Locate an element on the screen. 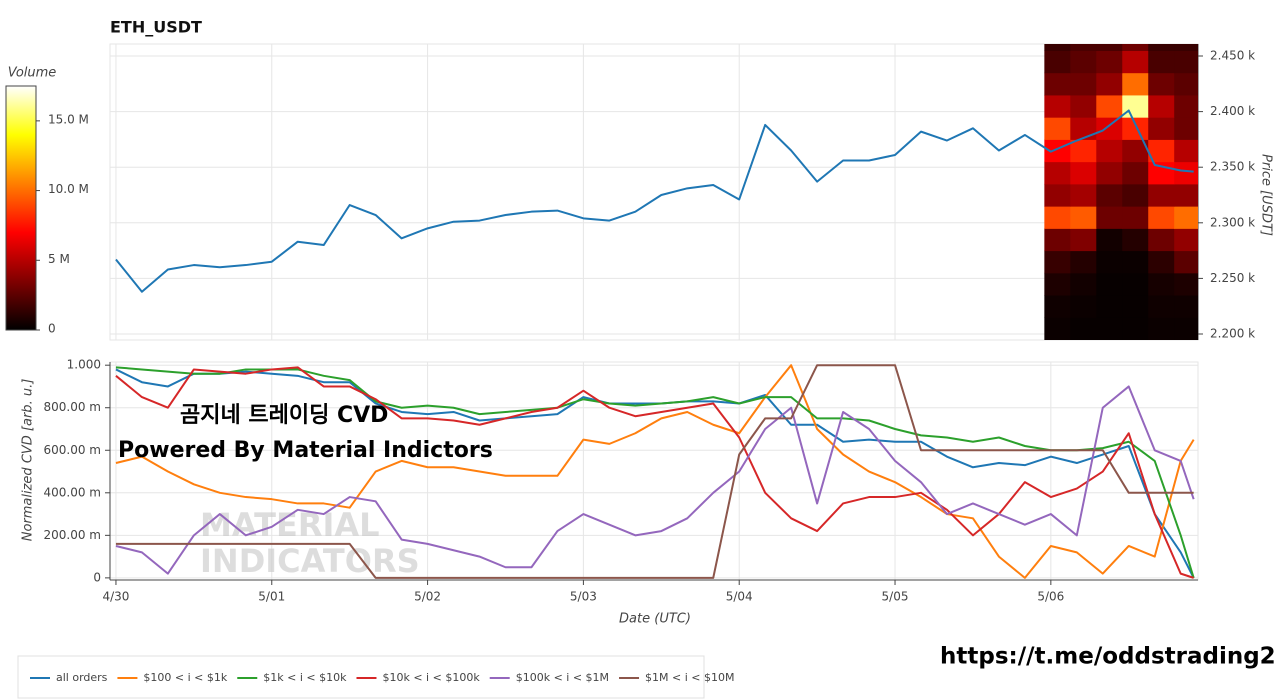  legend-label: $10k < i < $100k is located at coordinates (431, 677).